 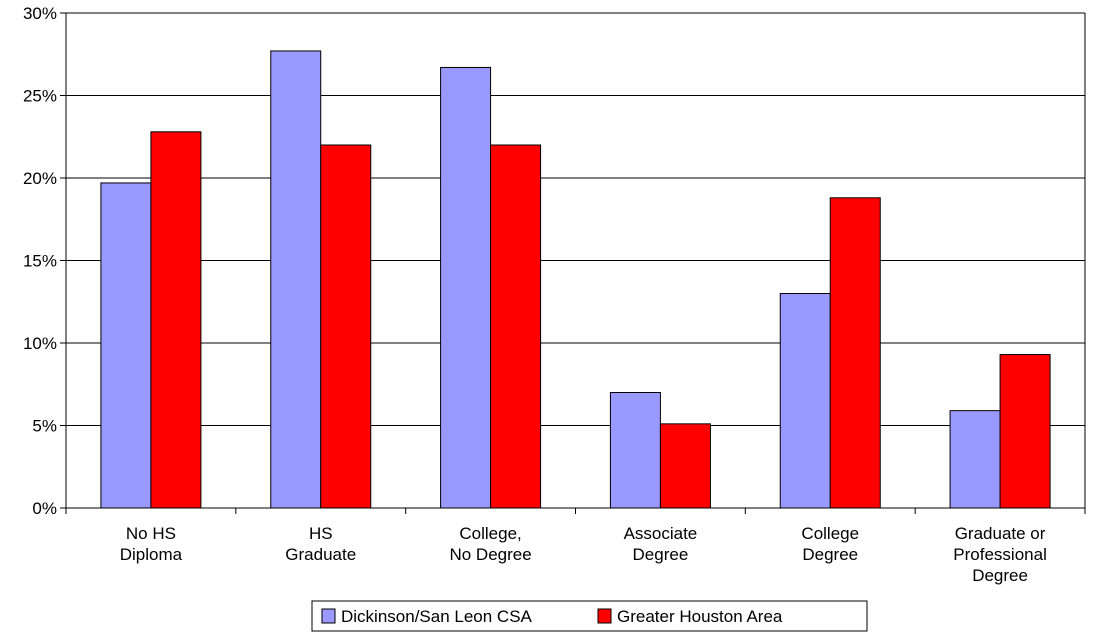 I want to click on legend-label: Dickinson/San Leon CSA, so click(x=437, y=616).